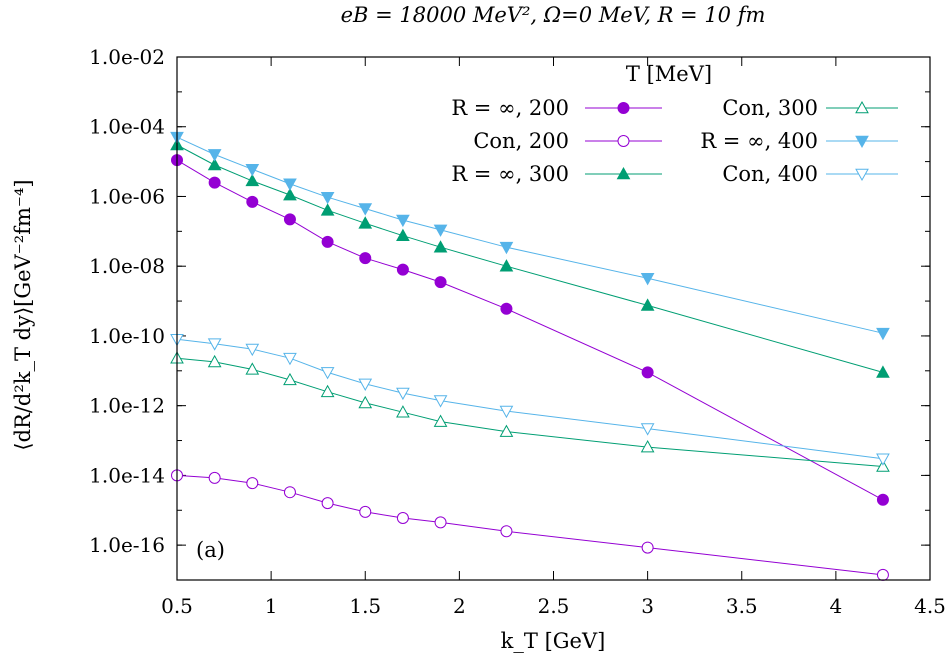 The height and width of the screenshot is (659, 947). I want to click on legend-label: Con, 300, so click(770, 108).